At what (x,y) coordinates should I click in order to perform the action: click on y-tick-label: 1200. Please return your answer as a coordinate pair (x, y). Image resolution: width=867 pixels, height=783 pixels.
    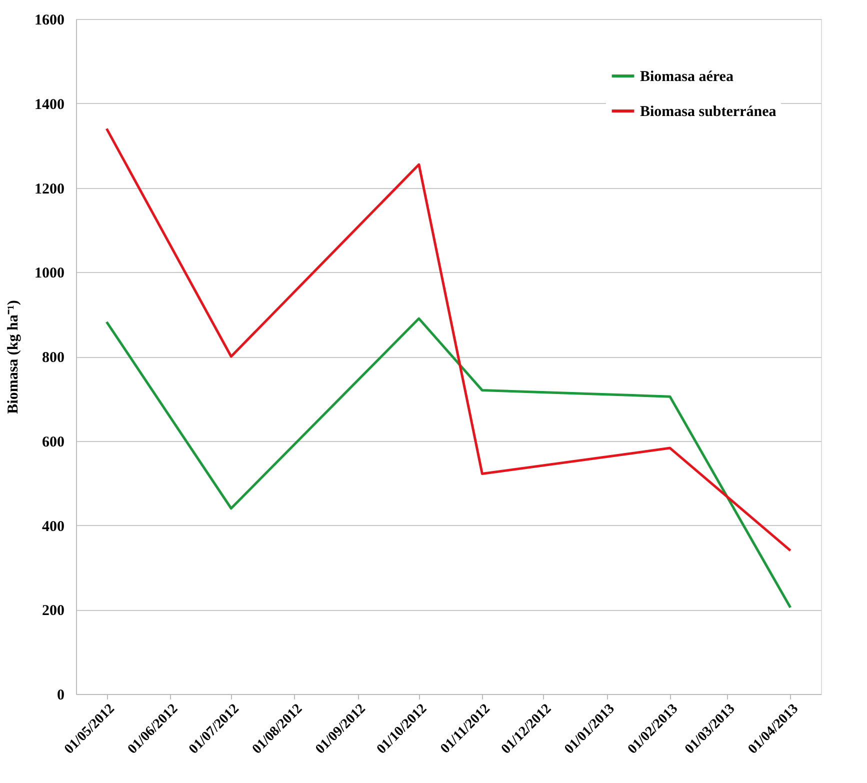
    Looking at the image, I should click on (49, 189).